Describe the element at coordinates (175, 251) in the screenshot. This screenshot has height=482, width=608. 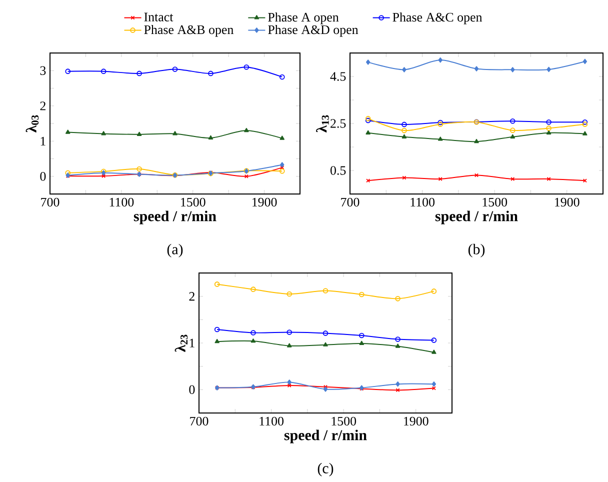
I see `text: (a)` at that location.